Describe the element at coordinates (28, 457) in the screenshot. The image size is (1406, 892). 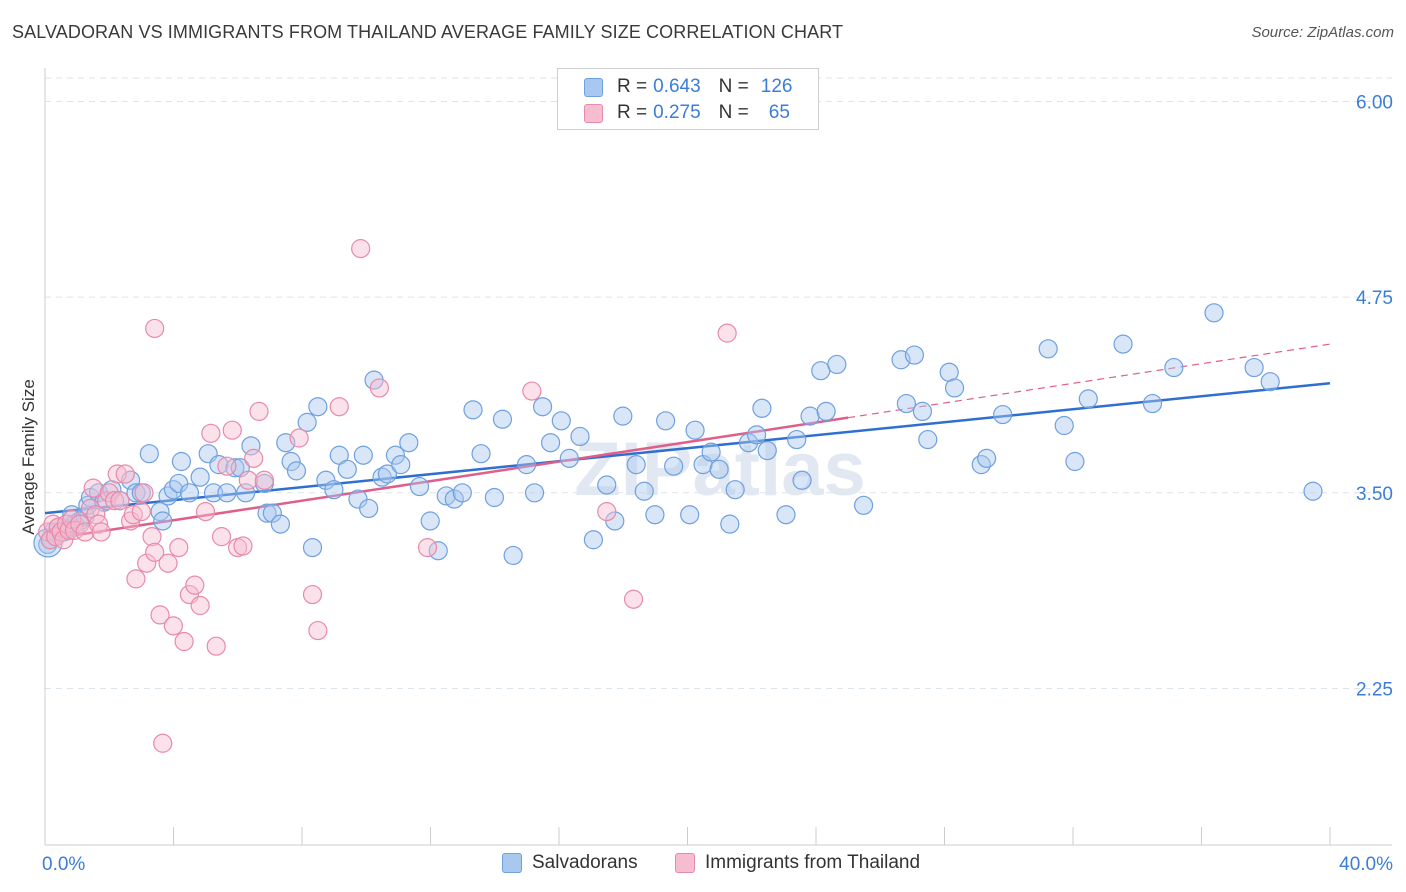
I see `y-axis-label: Average Family Size` at that location.